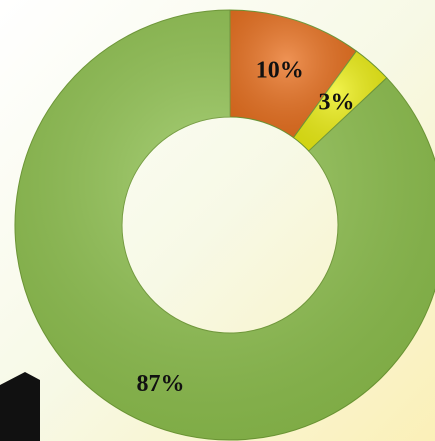 This screenshot has height=441, width=435. Describe the element at coordinates (20, 406) in the screenshot. I see `decor-block` at that location.